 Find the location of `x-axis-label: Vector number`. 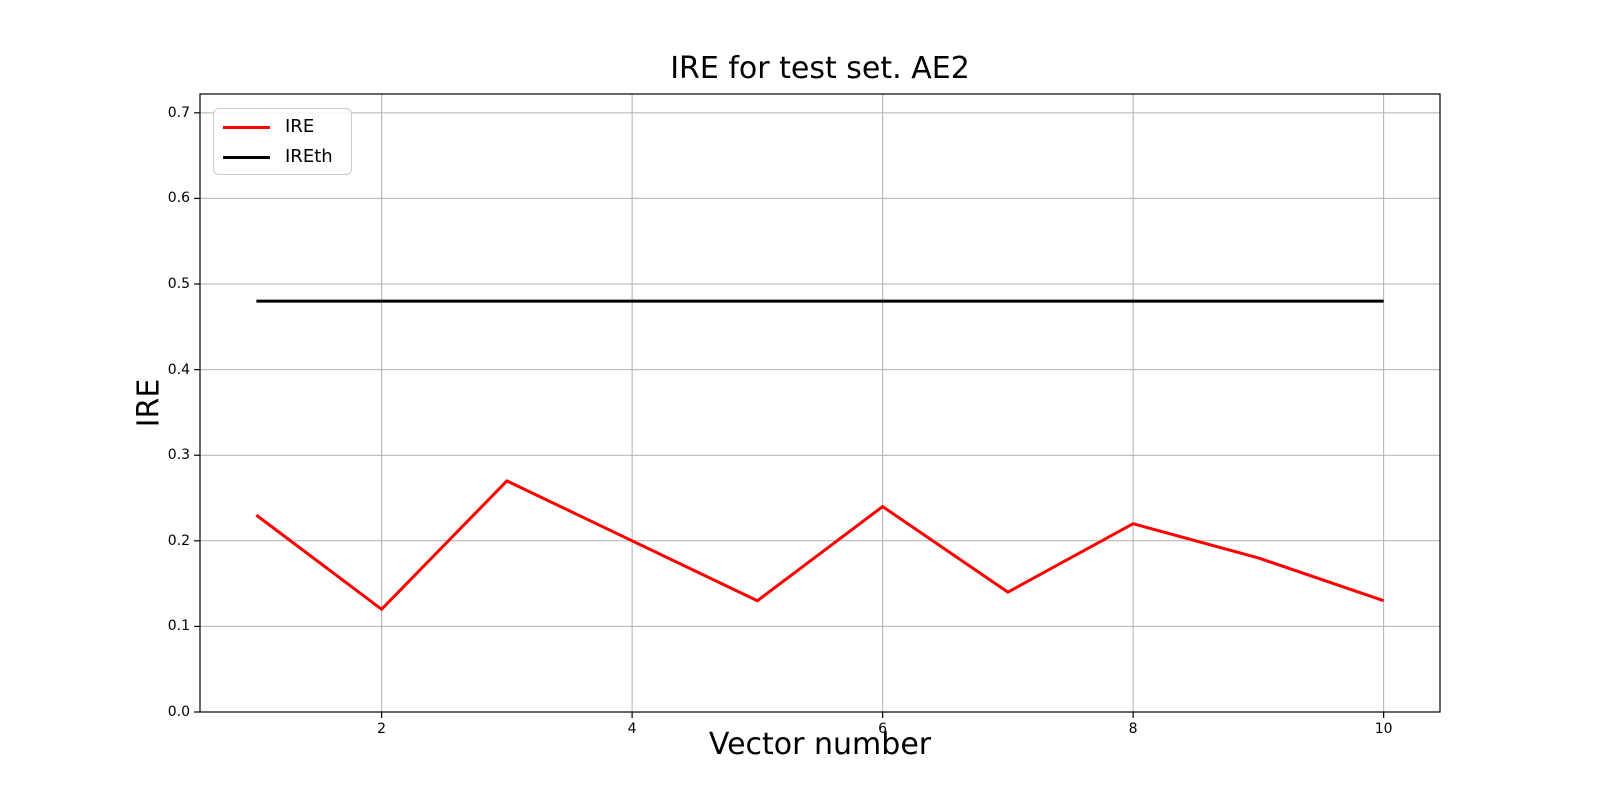

x-axis-label: Vector number is located at coordinates (820, 744).